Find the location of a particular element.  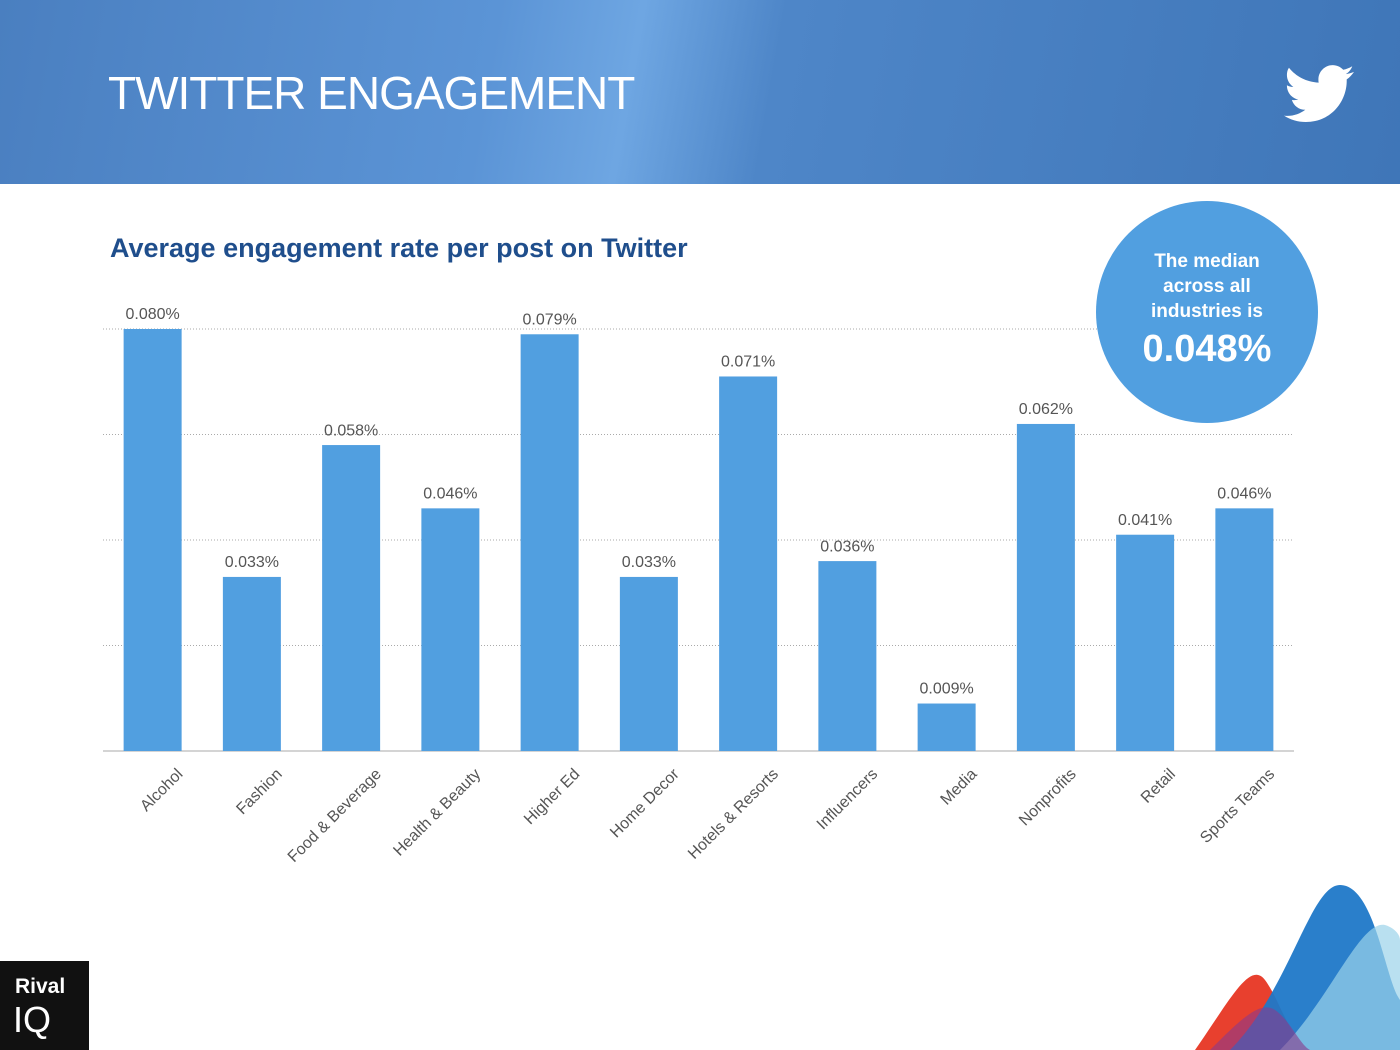

logo-text: IQ is located at coordinates (32, 1019).